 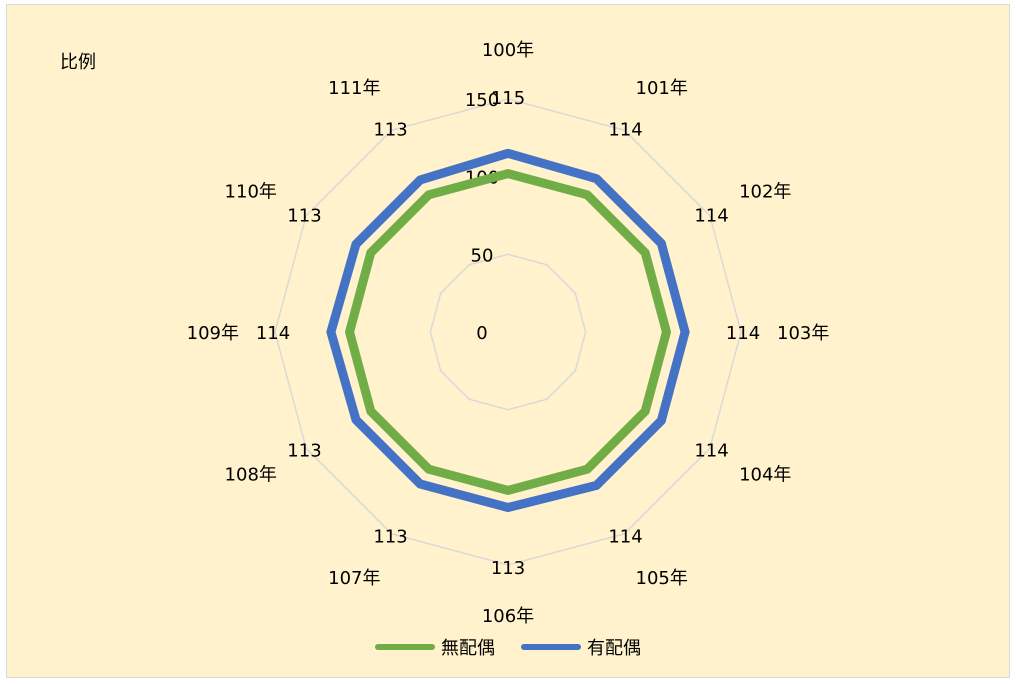 What do you see at coordinates (354, 578) in the screenshot?
I see `category-label: 107年` at bounding box center [354, 578].